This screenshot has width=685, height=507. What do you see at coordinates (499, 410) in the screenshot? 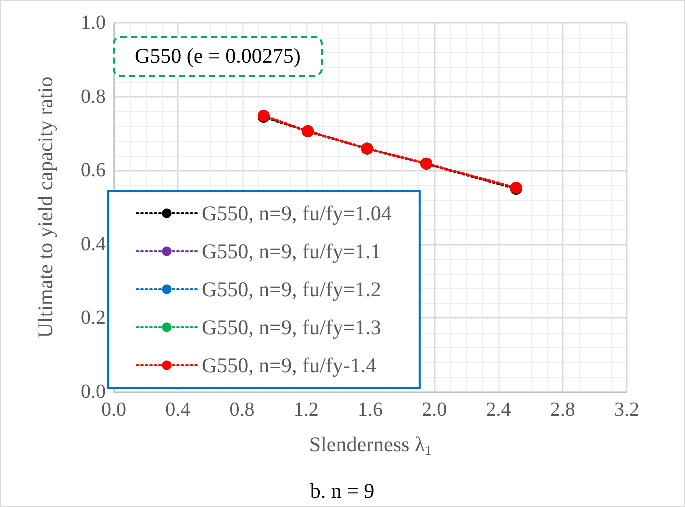
I see `x-tick-label: 2.4` at bounding box center [499, 410].